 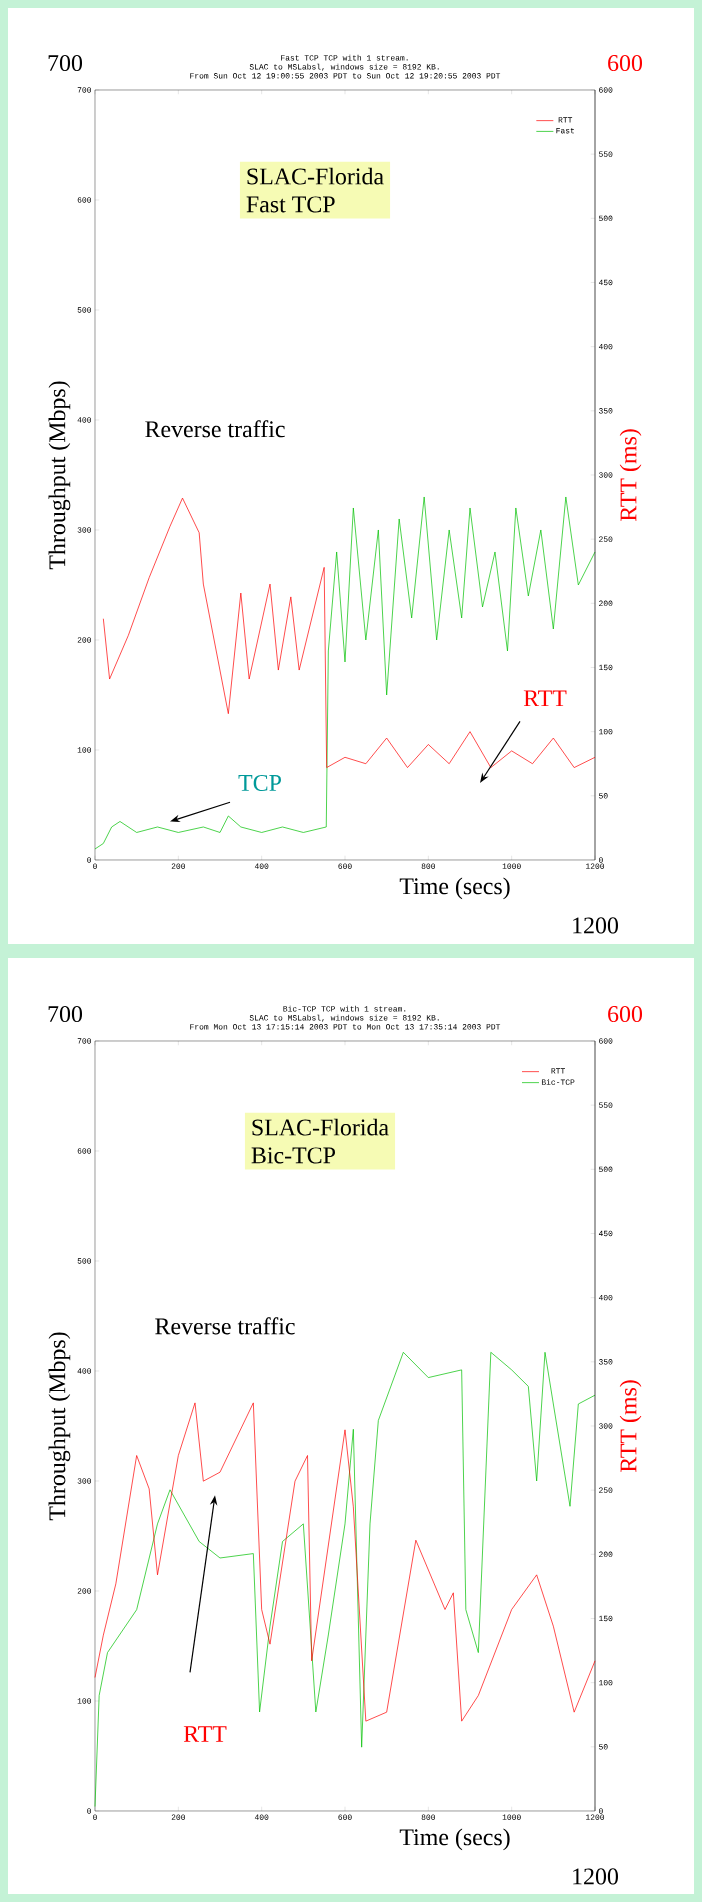 I want to click on annotation: TCP, so click(x=259, y=783).